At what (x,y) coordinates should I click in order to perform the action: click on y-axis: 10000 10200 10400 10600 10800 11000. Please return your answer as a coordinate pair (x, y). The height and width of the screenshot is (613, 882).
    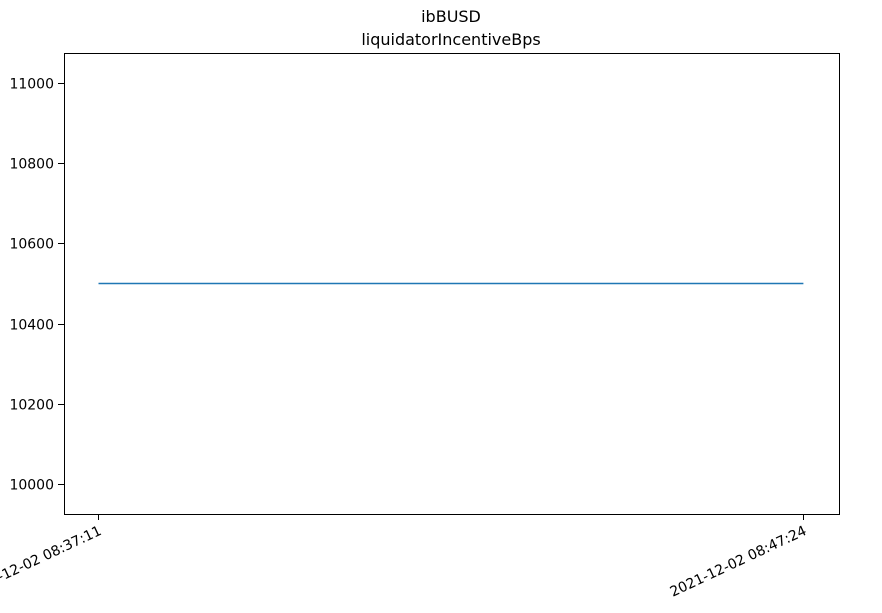
    Looking at the image, I should click on (36, 285).